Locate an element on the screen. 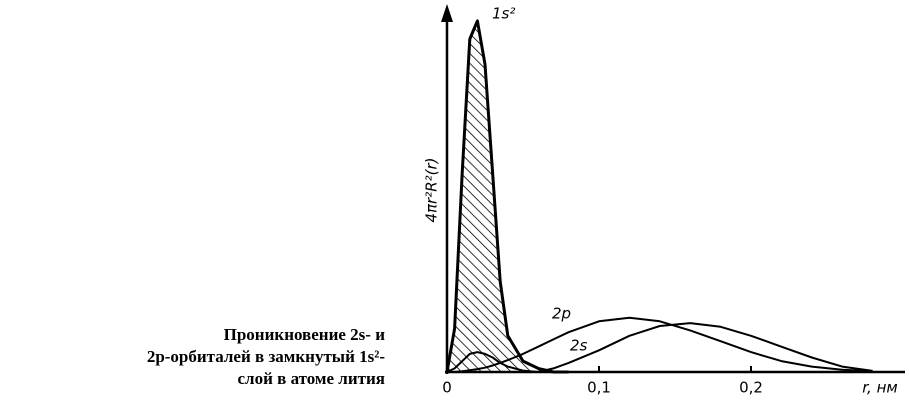  series-label: 1s² is located at coordinates (503, 14).